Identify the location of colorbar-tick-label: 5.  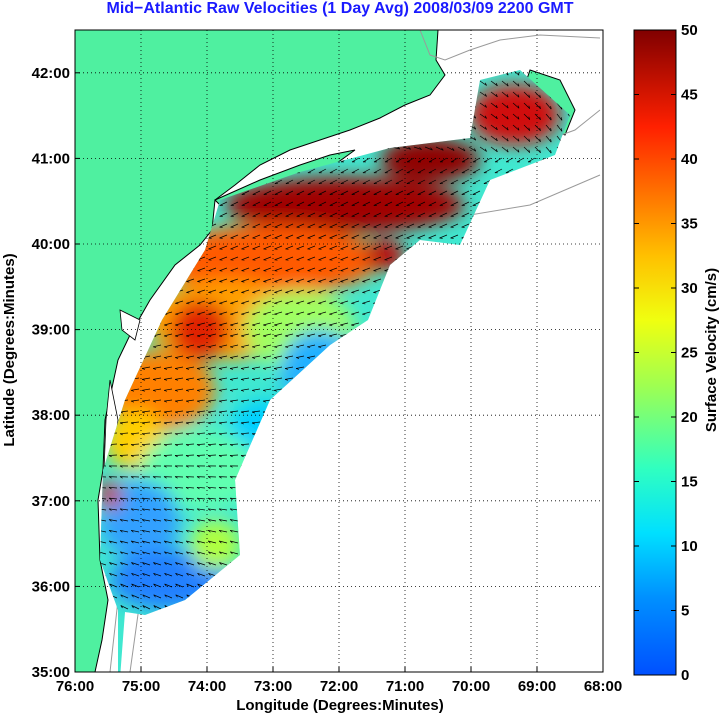
(685, 611).